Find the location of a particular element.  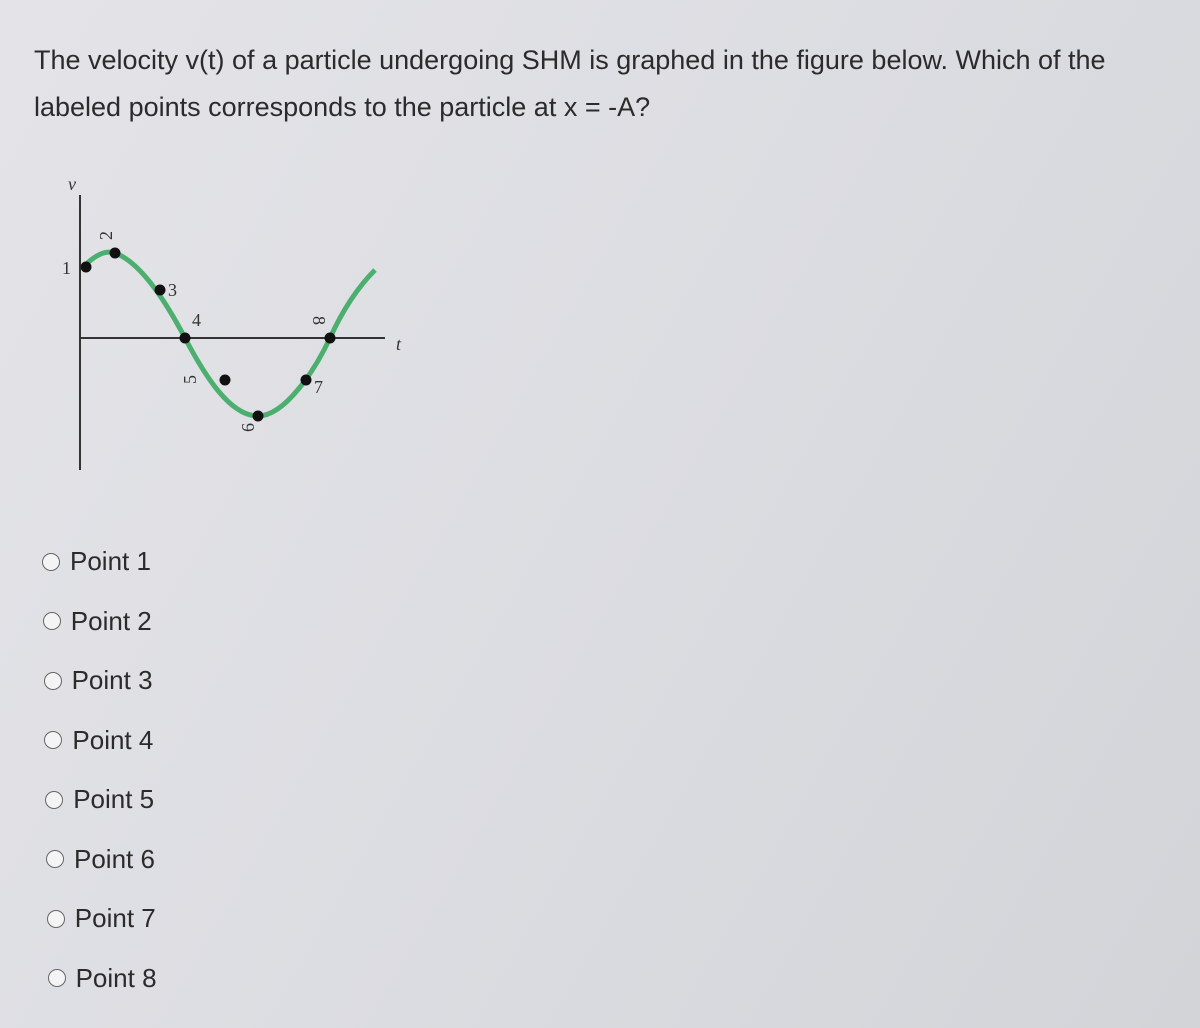

answer-option: Point 5 is located at coordinates (99, 799).